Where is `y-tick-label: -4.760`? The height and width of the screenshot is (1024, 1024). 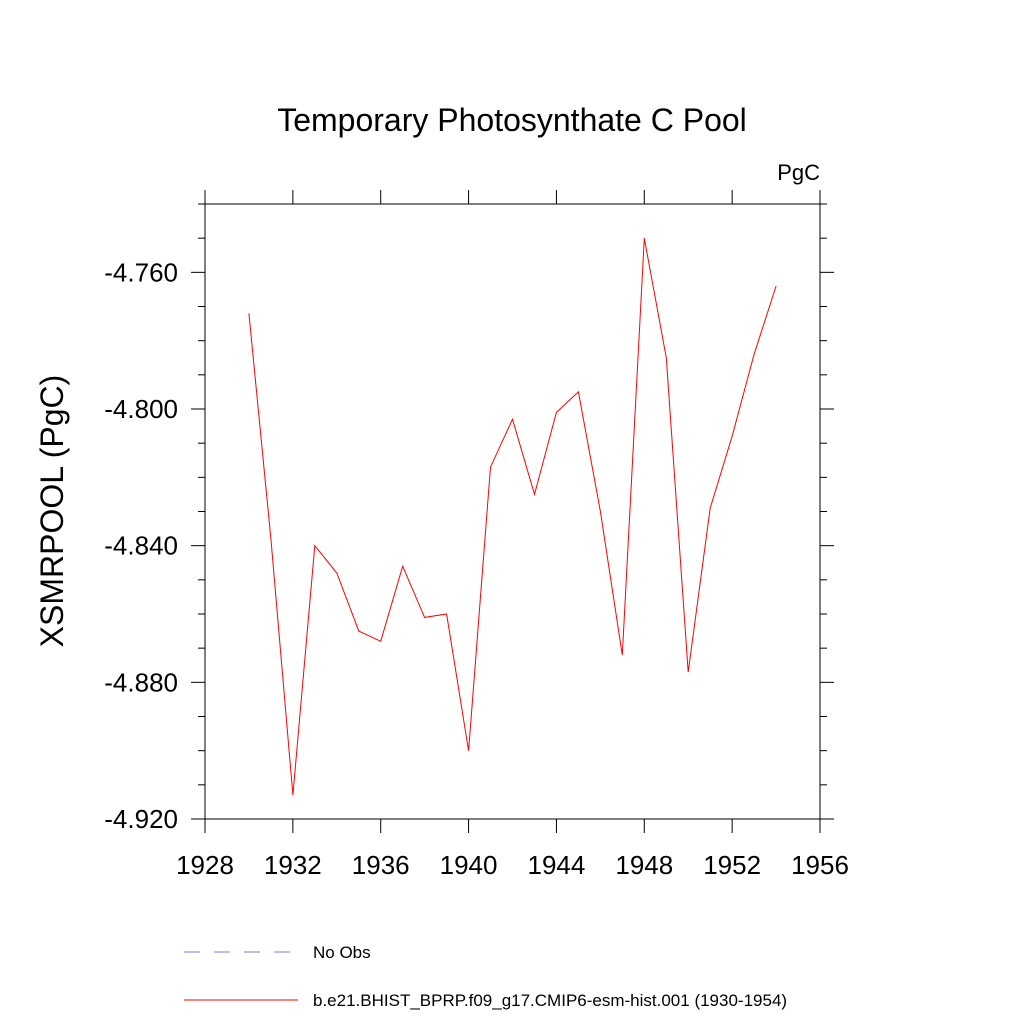 y-tick-label: -4.760 is located at coordinates (141, 272).